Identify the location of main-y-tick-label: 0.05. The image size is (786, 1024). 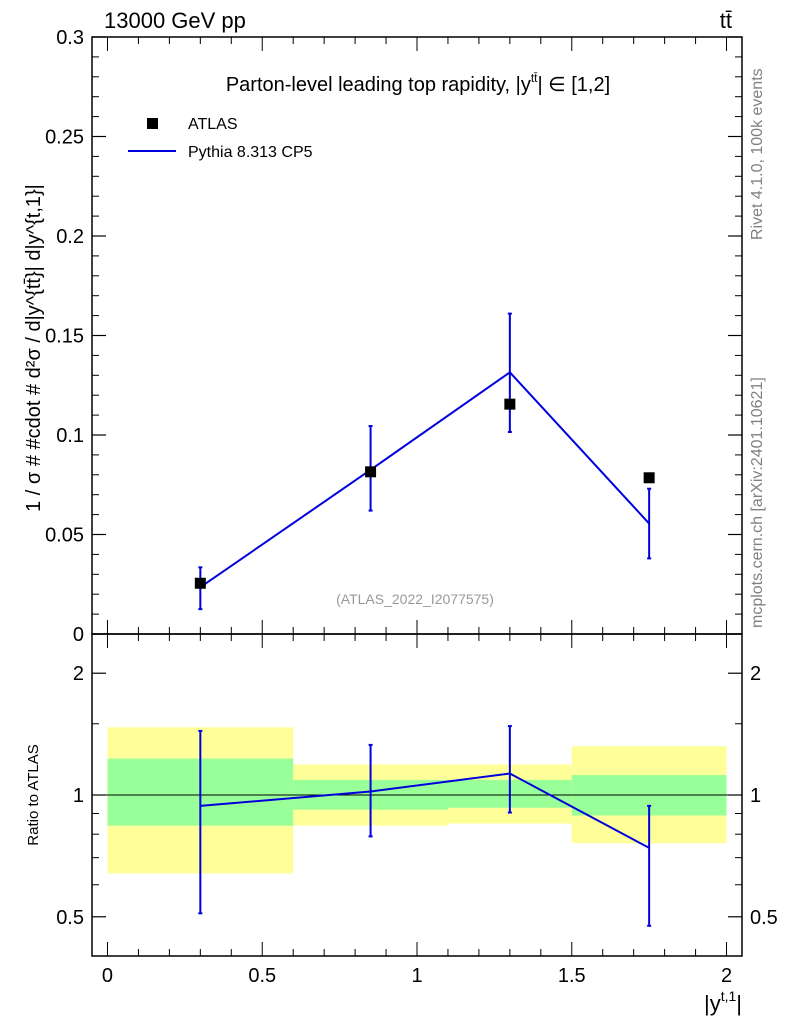
(64, 536).